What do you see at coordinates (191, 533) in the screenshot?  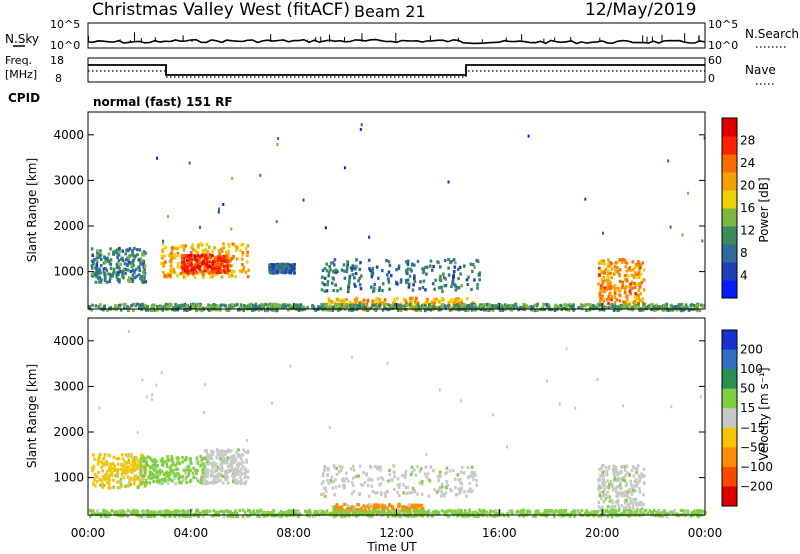 I see `x-tick-label: 04:00` at bounding box center [191, 533].